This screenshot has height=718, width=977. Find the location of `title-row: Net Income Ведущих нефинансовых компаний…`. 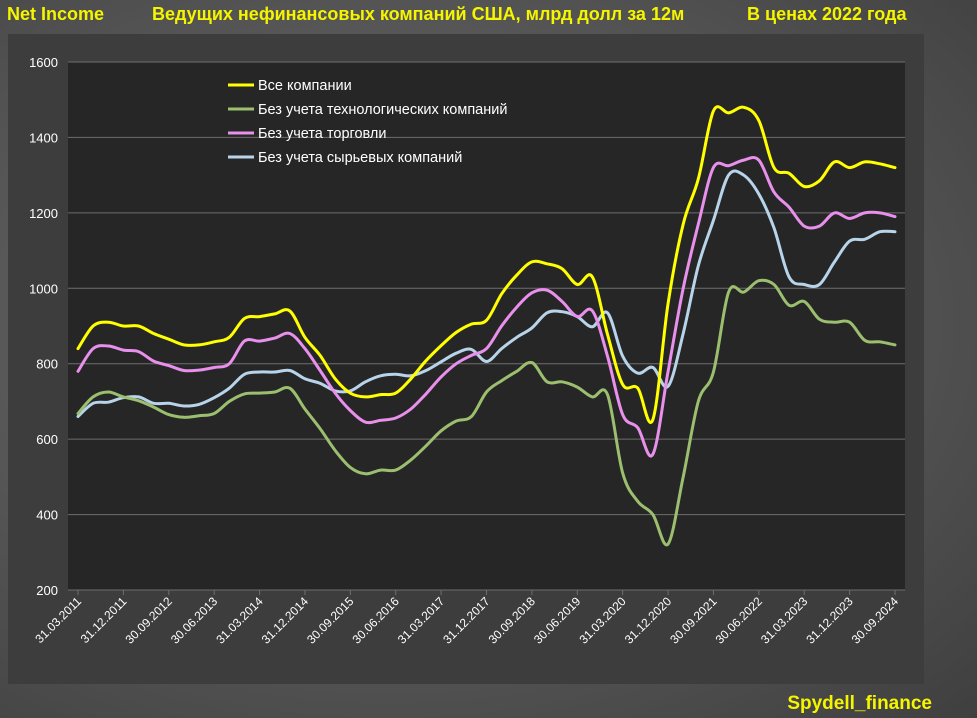

title-row: Net Income Ведущих нефинансовых компаний… is located at coordinates (488, 16).